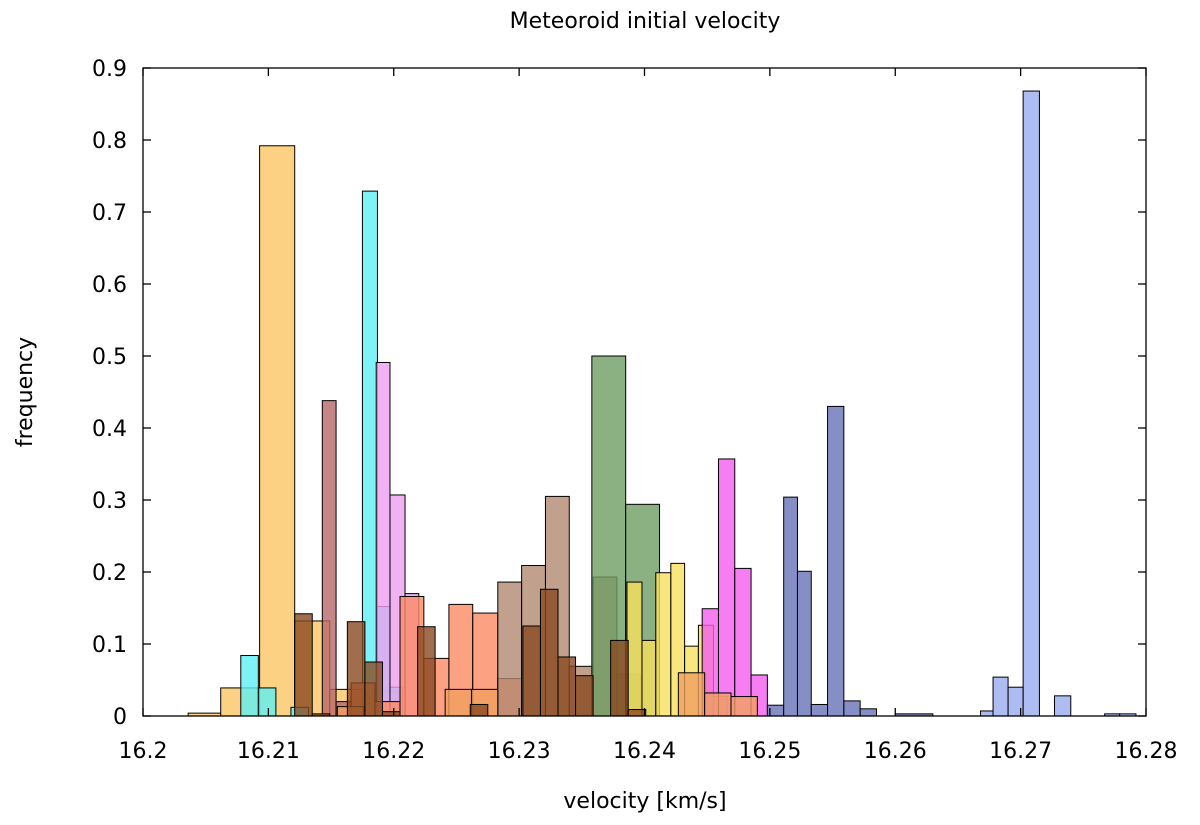  What do you see at coordinates (645, 21) in the screenshot?
I see `chart-title: Meteoroid initial velocity` at bounding box center [645, 21].